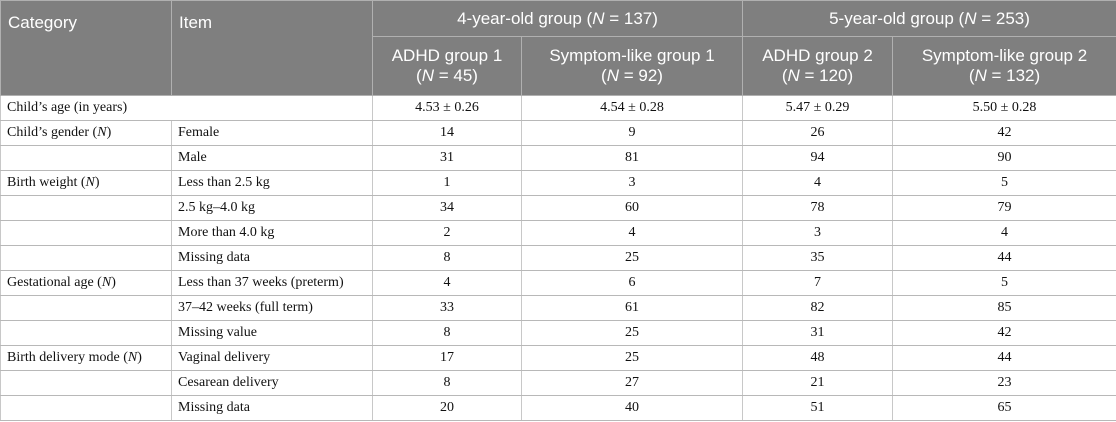 This screenshot has height=422, width=1116. Describe the element at coordinates (272, 48) in the screenshot. I see `header-item: Item` at that location.